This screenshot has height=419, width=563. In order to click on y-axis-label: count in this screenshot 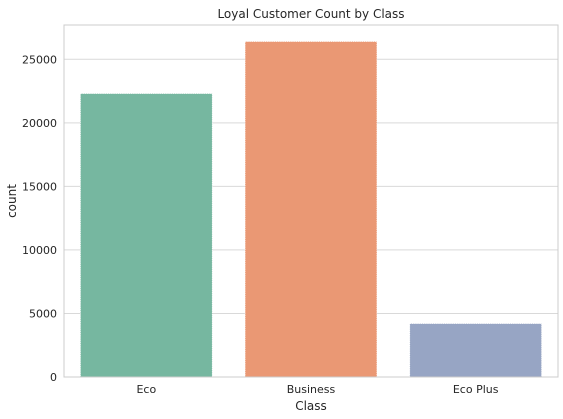, I will do `click(12, 201)`.